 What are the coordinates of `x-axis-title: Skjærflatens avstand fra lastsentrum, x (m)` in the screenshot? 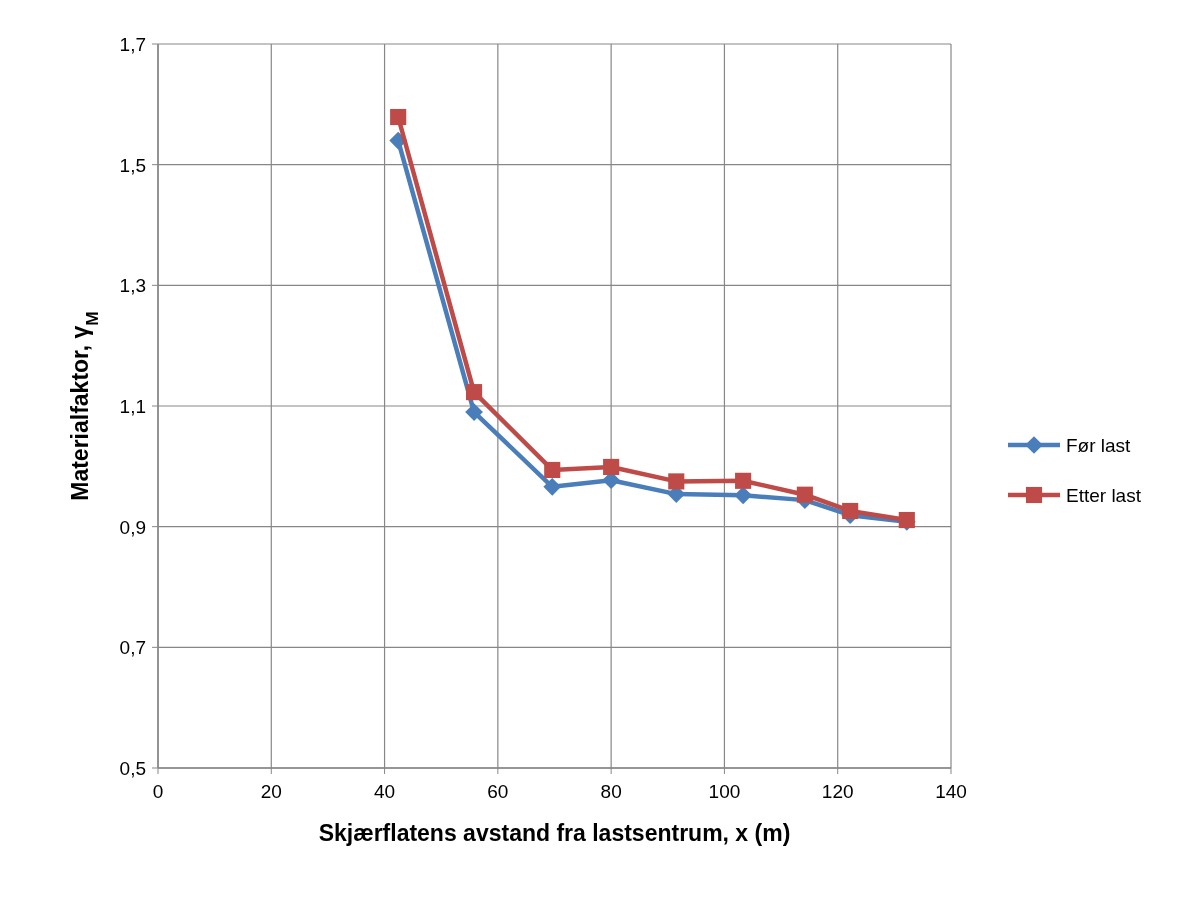 It's located at (554, 833).